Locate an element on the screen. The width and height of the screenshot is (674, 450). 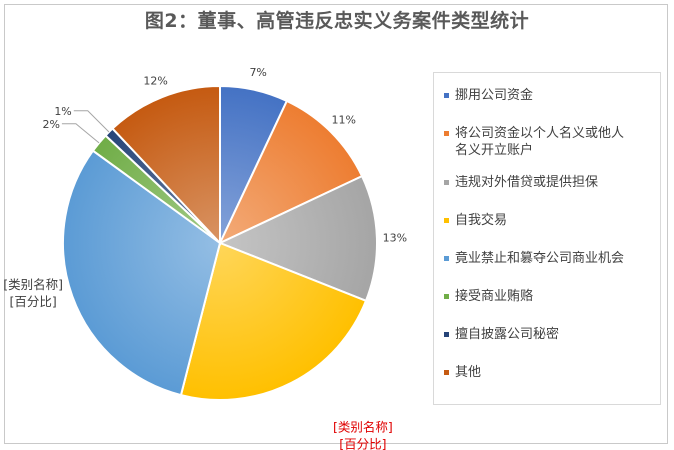
slice-label-5-line-2: [百分比] is located at coordinates (32, 301).